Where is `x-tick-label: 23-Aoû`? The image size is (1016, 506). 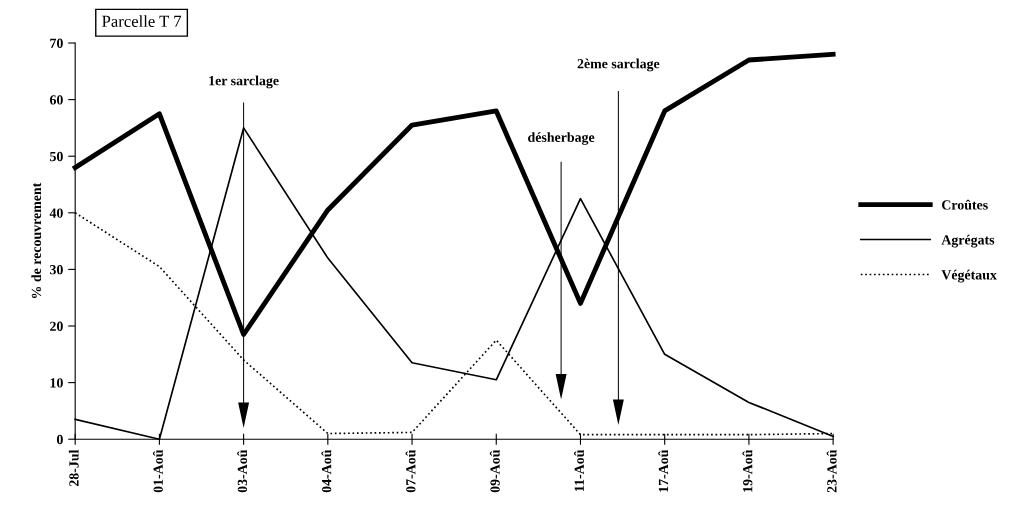 x-tick-label: 23-Aoû is located at coordinates (831, 471).